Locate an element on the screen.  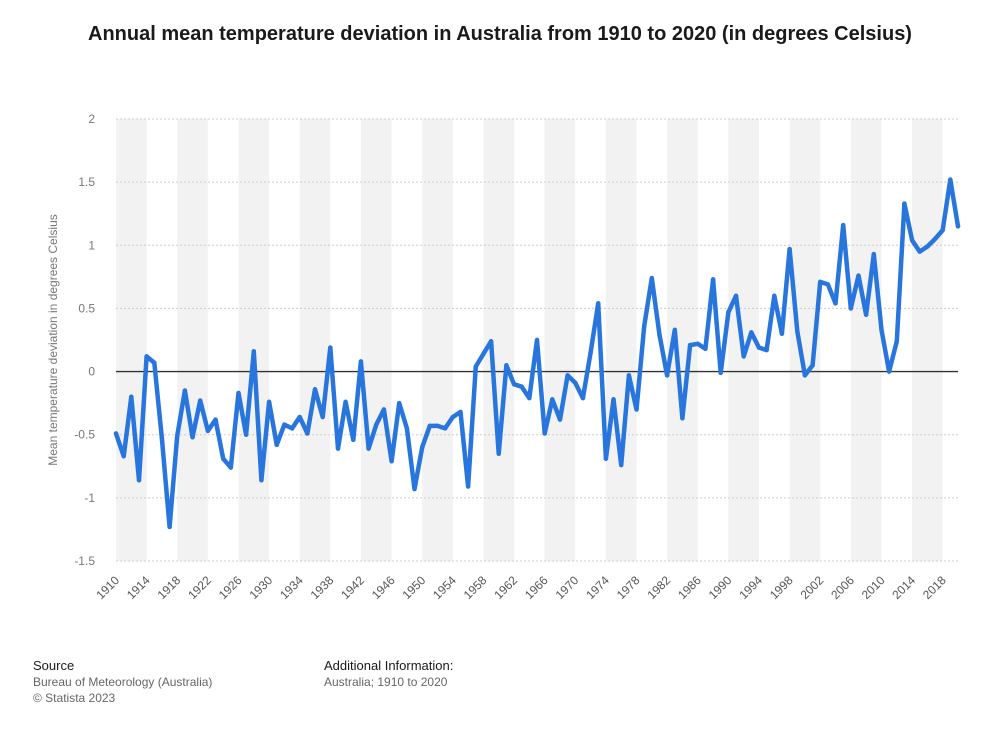
y-tick-label: 0 is located at coordinates (91, 372).